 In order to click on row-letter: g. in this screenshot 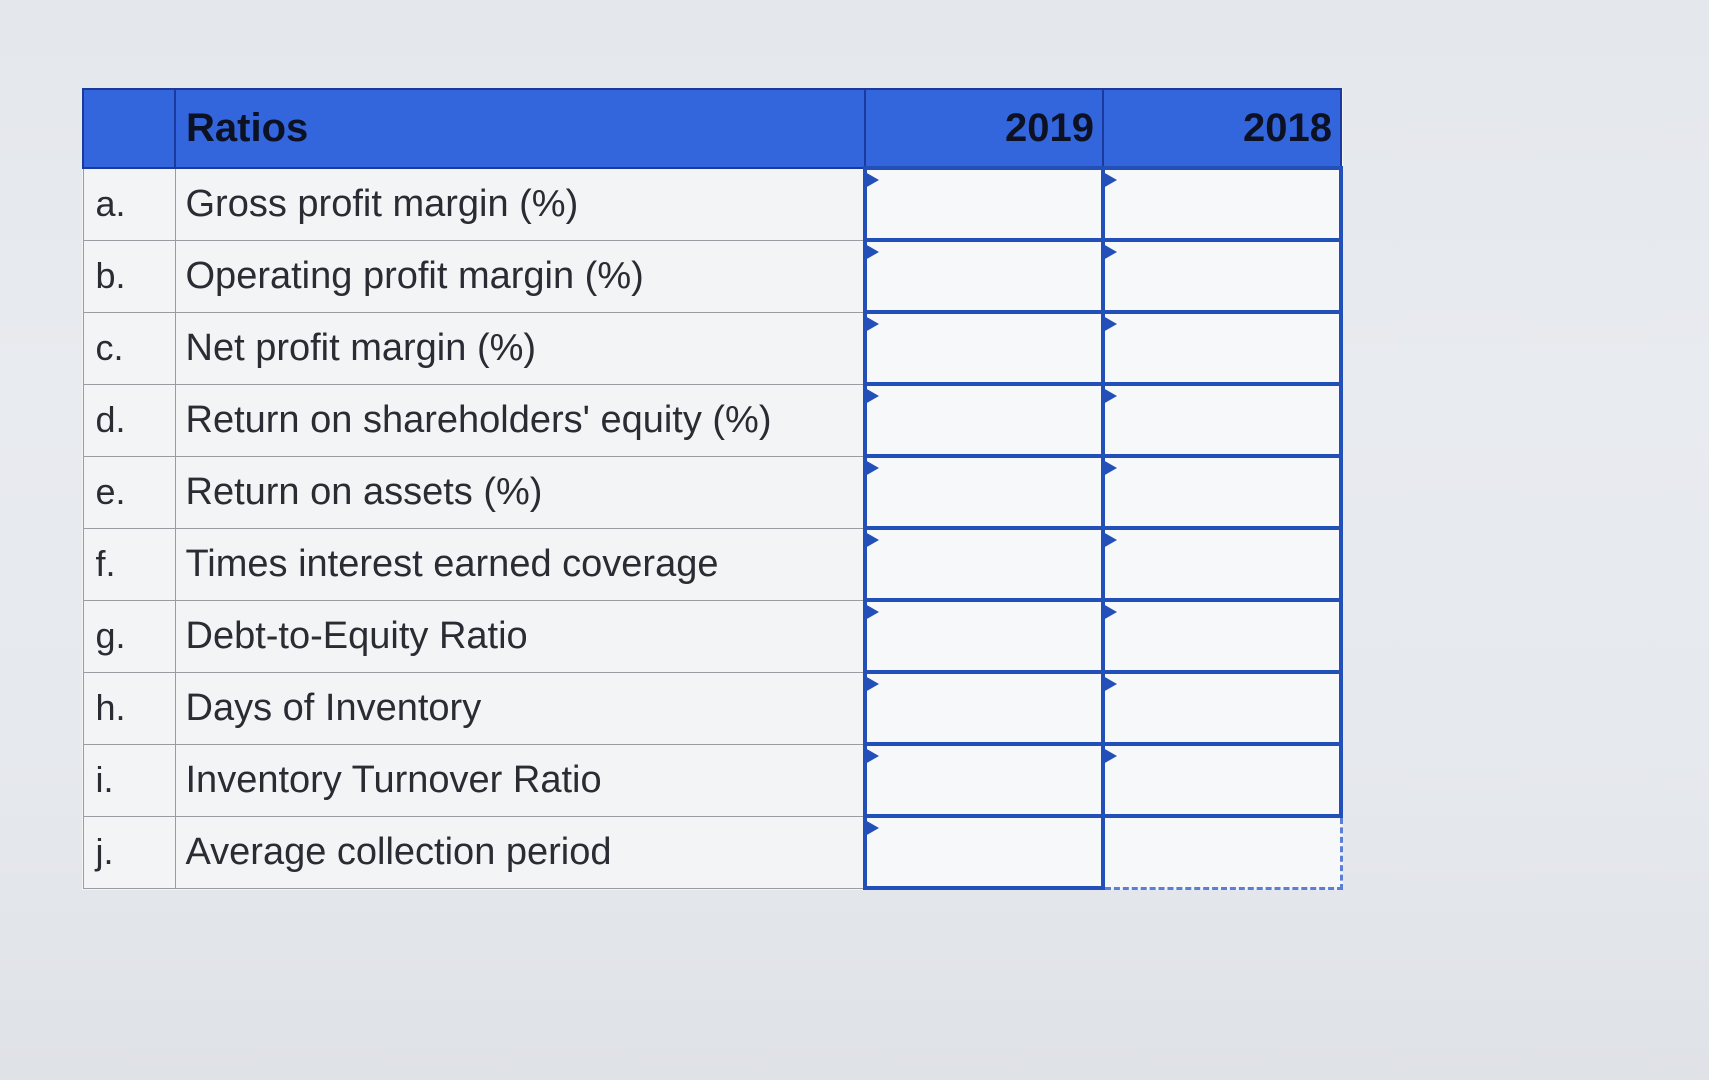, I will do `click(129, 636)`.